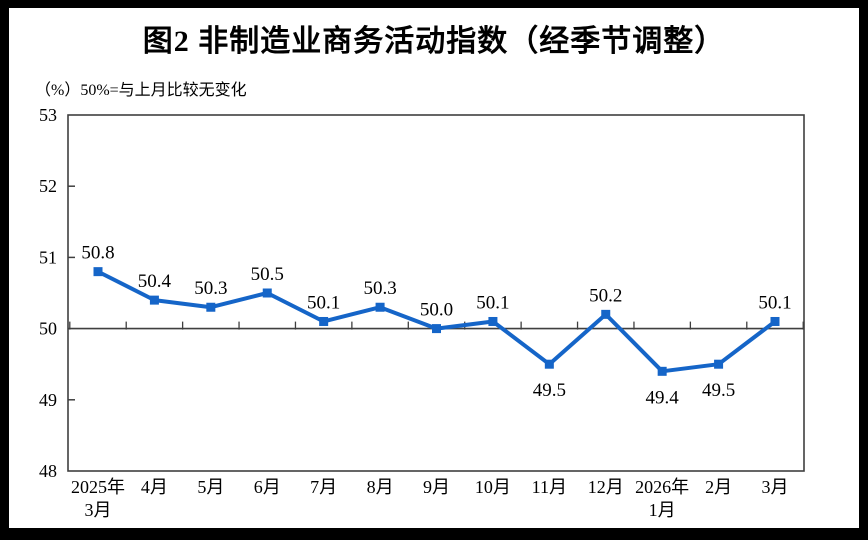  I want to click on data-label: 50.2, so click(605, 295).